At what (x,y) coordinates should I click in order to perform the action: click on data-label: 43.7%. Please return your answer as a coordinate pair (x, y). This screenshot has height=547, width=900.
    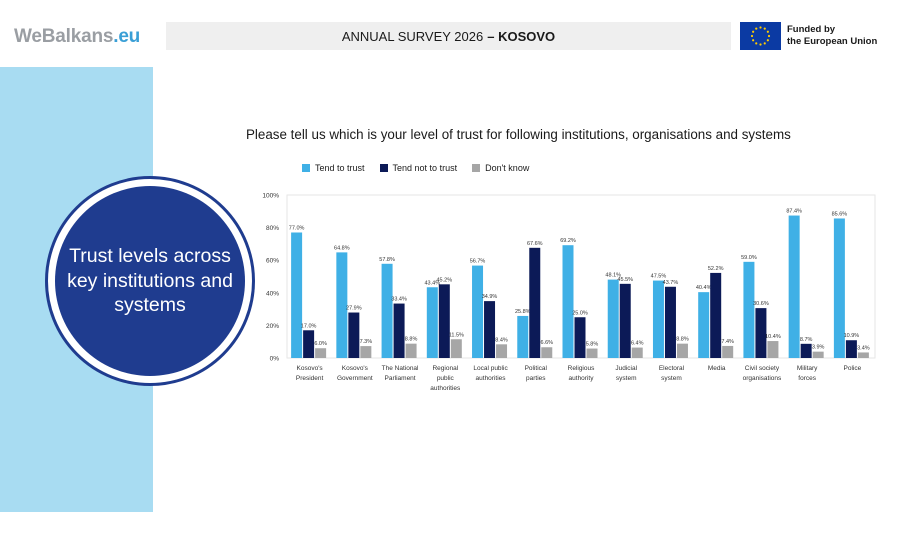
    Looking at the image, I should click on (671, 283).